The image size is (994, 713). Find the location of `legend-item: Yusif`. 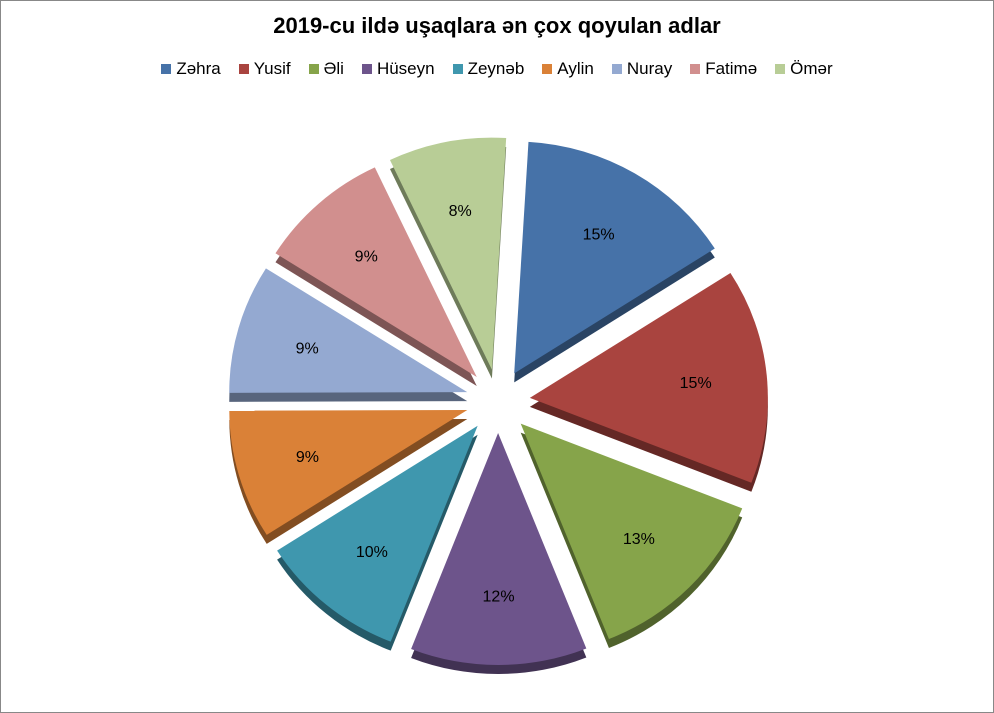

legend-item: Yusif is located at coordinates (264, 69).